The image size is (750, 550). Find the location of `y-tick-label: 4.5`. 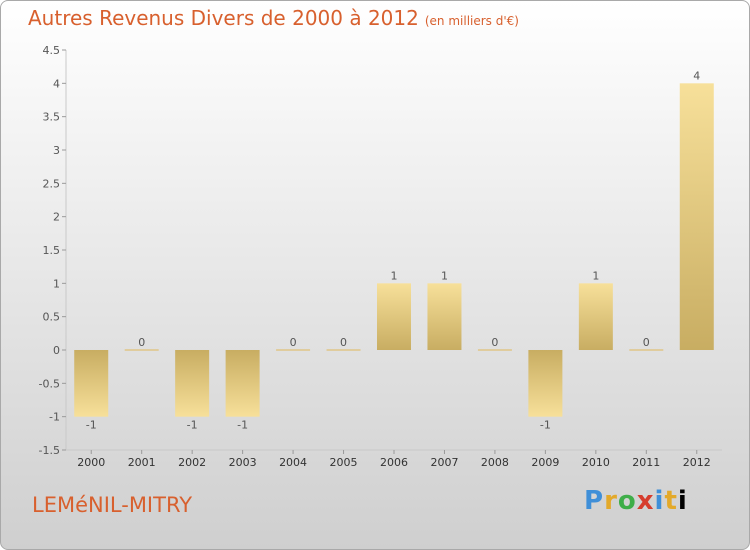

y-tick-label: 4.5 is located at coordinates (52, 50).